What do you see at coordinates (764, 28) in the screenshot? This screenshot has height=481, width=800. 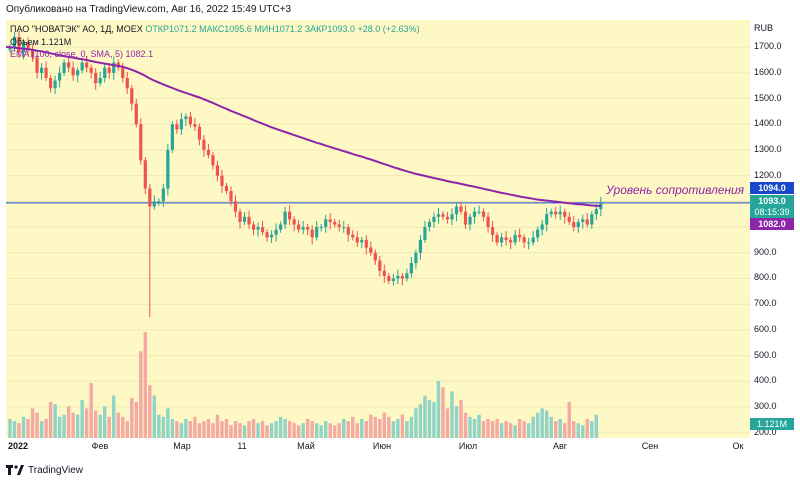 I see `currency-label: RUB` at bounding box center [764, 28].